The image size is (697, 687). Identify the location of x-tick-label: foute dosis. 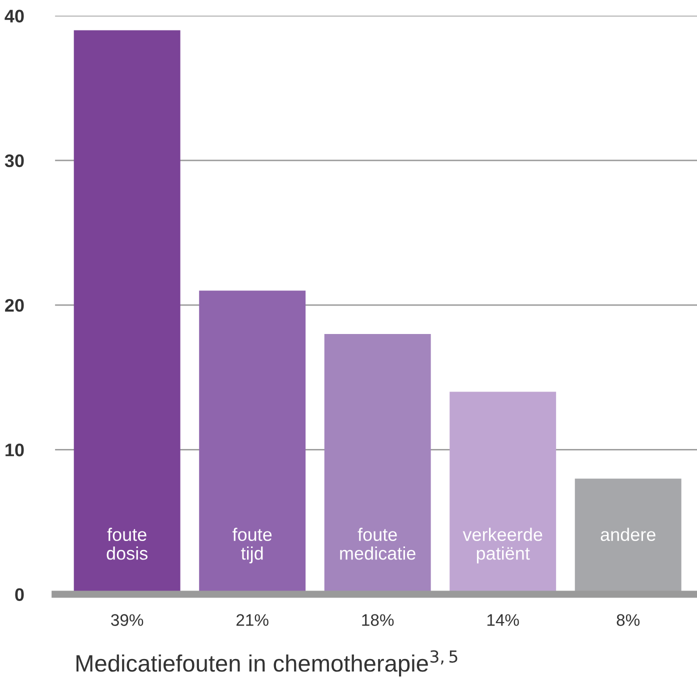
(127, 544).